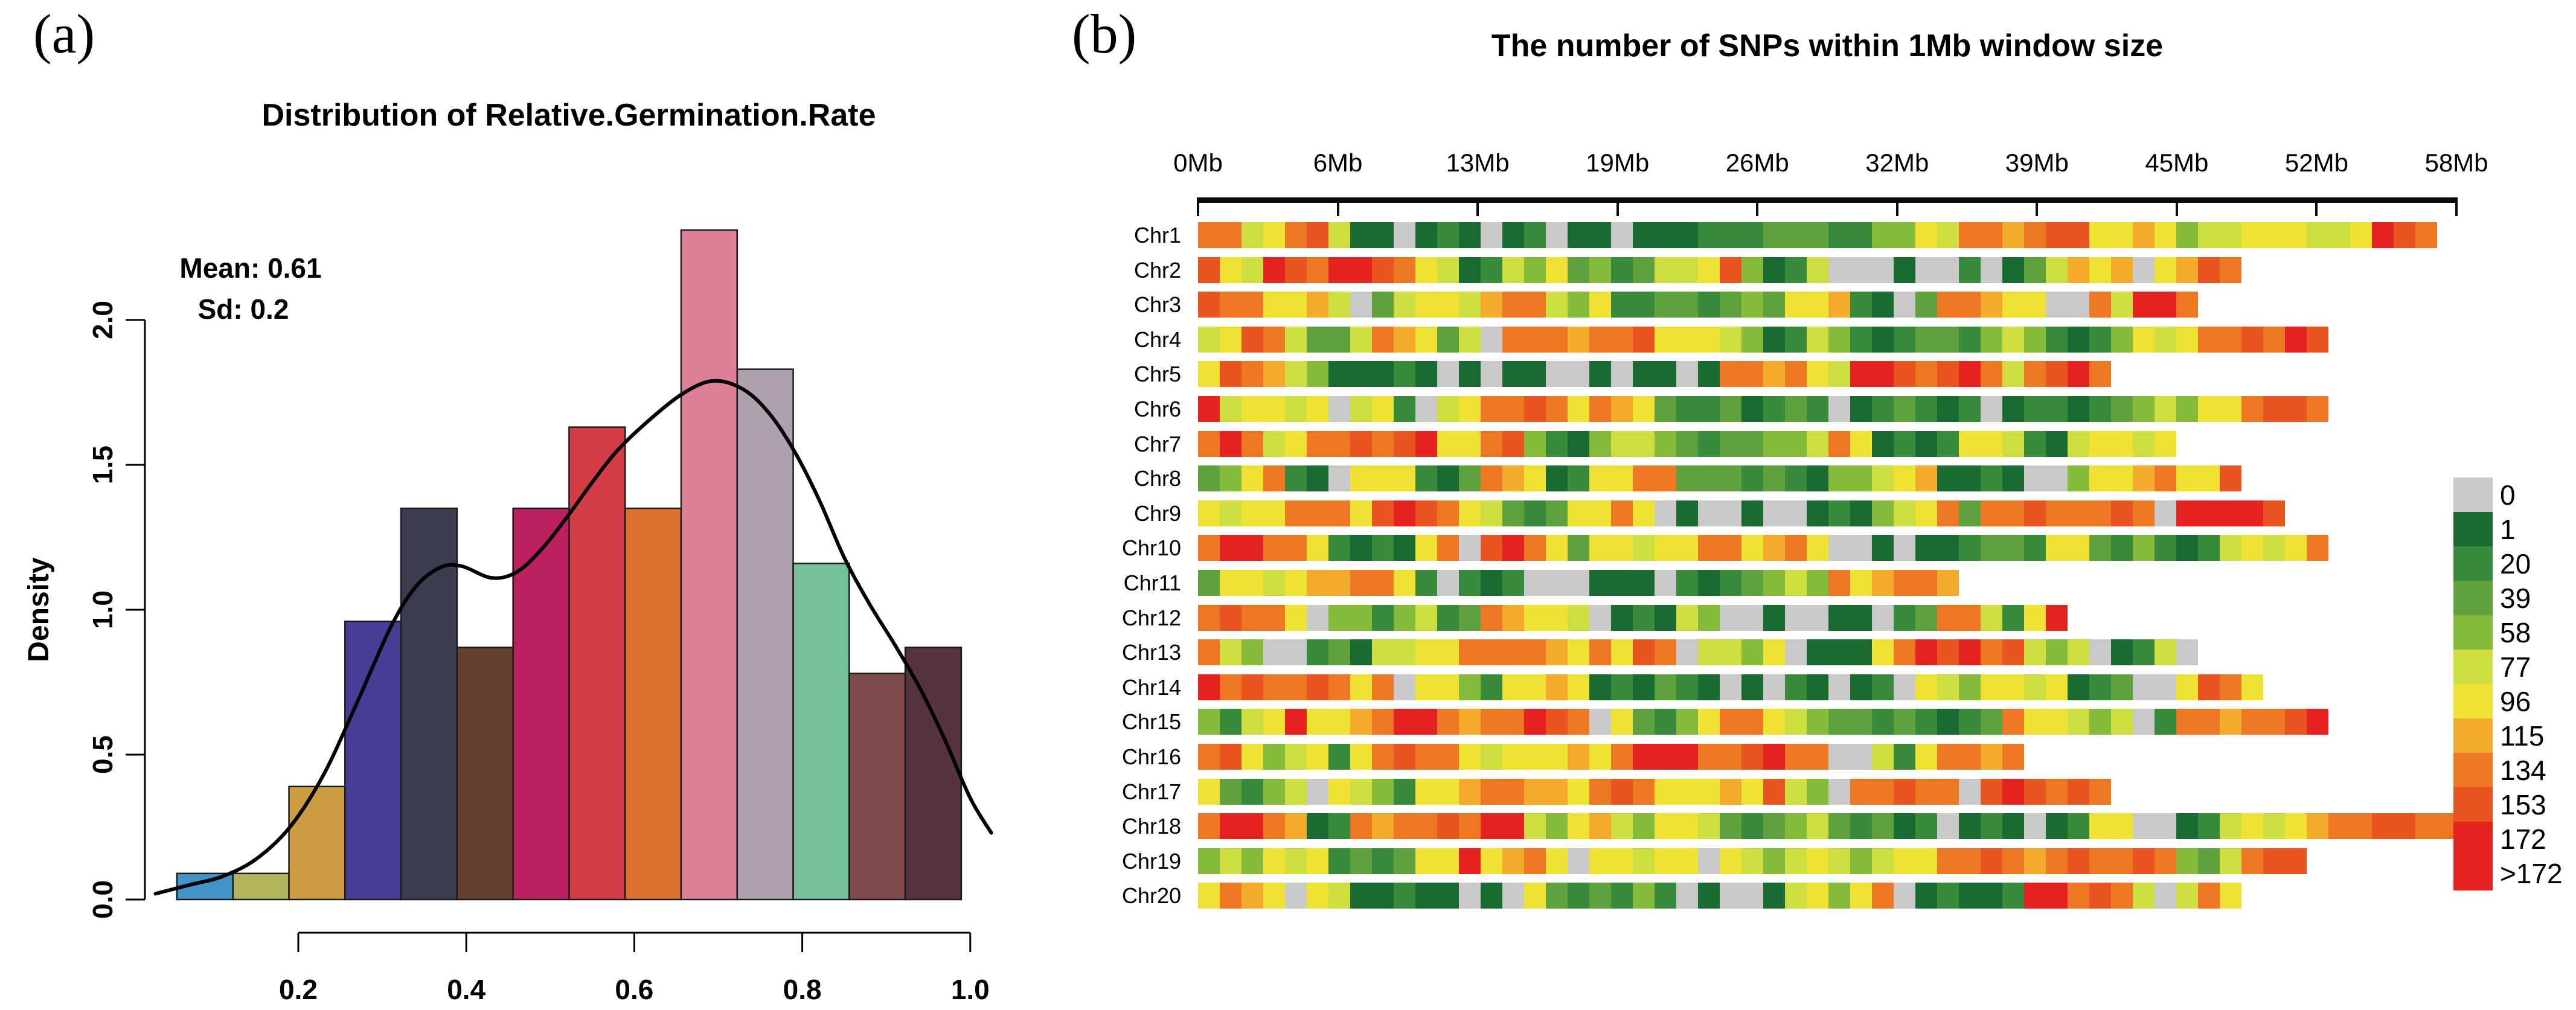 This screenshot has height=1010, width=2576. I want to click on legend-swatch, so click(2473, 529).